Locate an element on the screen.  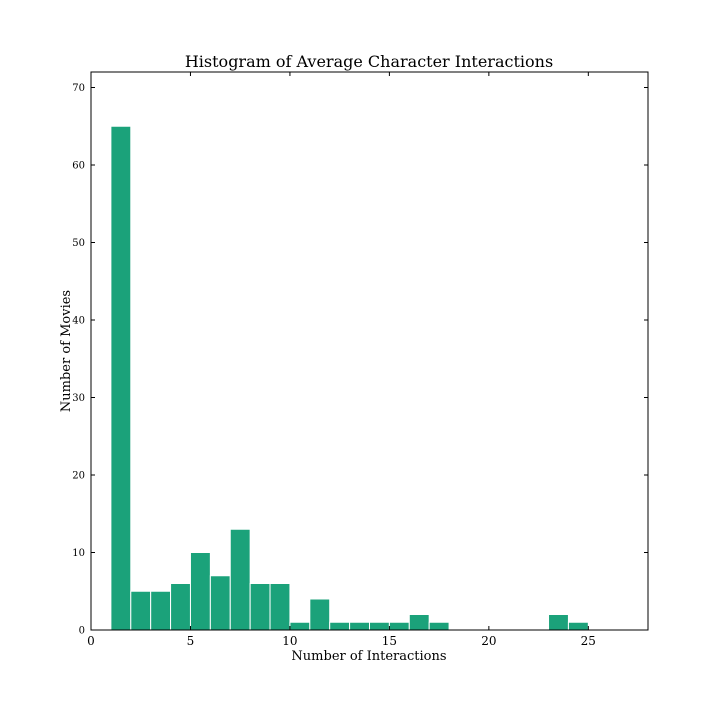
y-tick-label: 30 is located at coordinates (78, 398).